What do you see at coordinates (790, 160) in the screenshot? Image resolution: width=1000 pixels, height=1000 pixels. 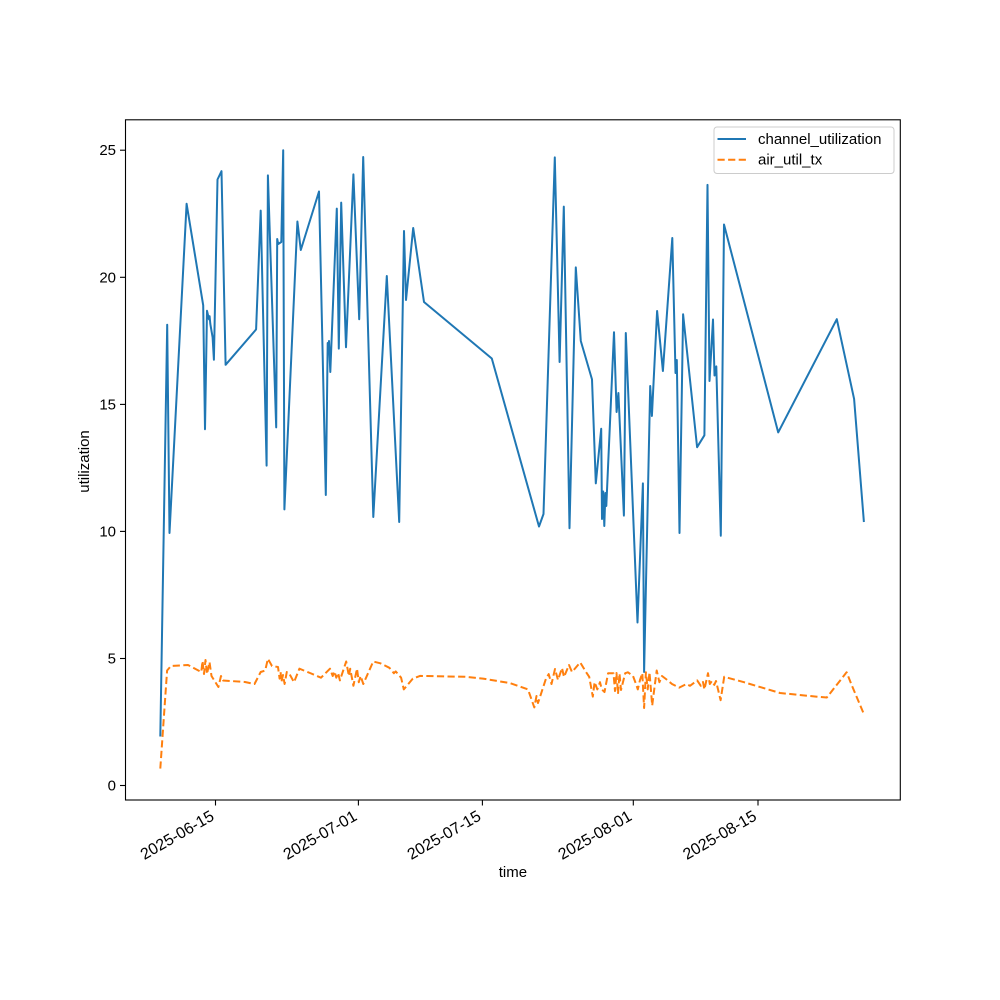 I see `svg-text: air_util_tx` at bounding box center [790, 160].